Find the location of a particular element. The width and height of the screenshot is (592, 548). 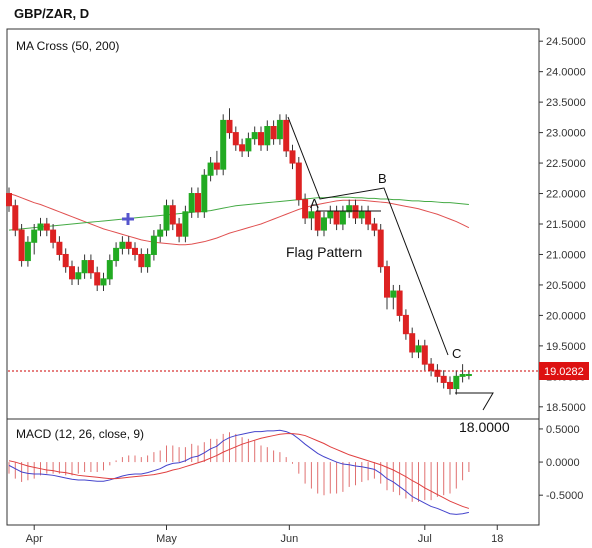

price-y-tick-label: 20.5000 is located at coordinates (566, 286).